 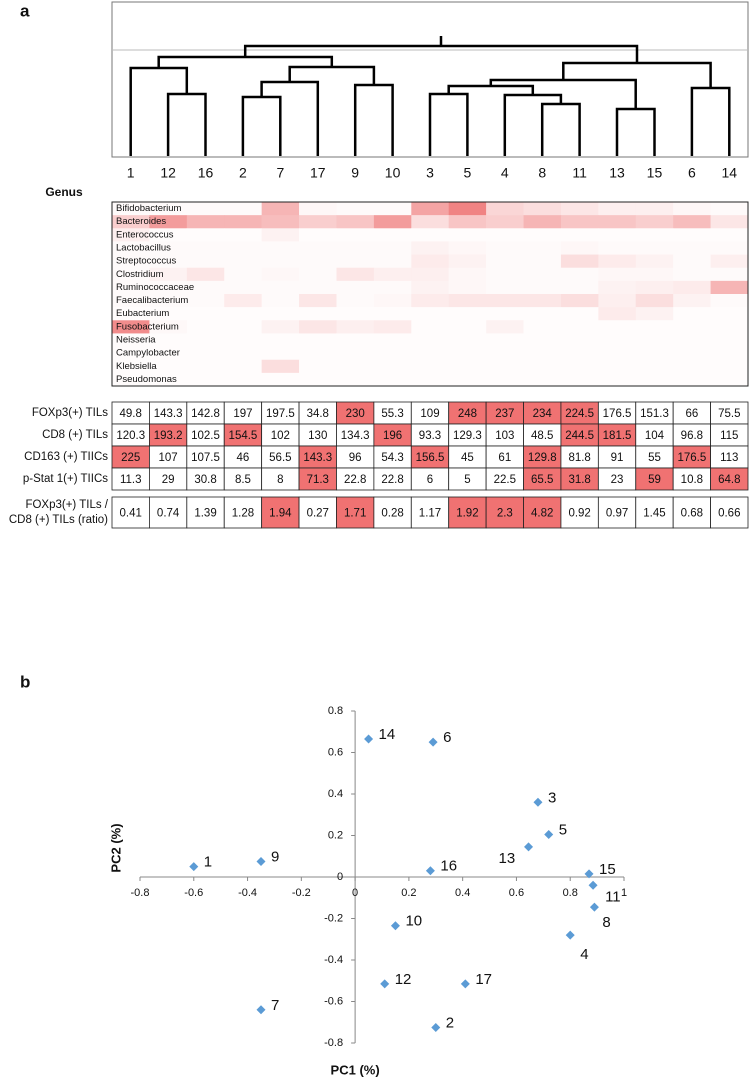 What do you see at coordinates (692, 480) in the screenshot?
I see `table-value: 10.8` at bounding box center [692, 480].